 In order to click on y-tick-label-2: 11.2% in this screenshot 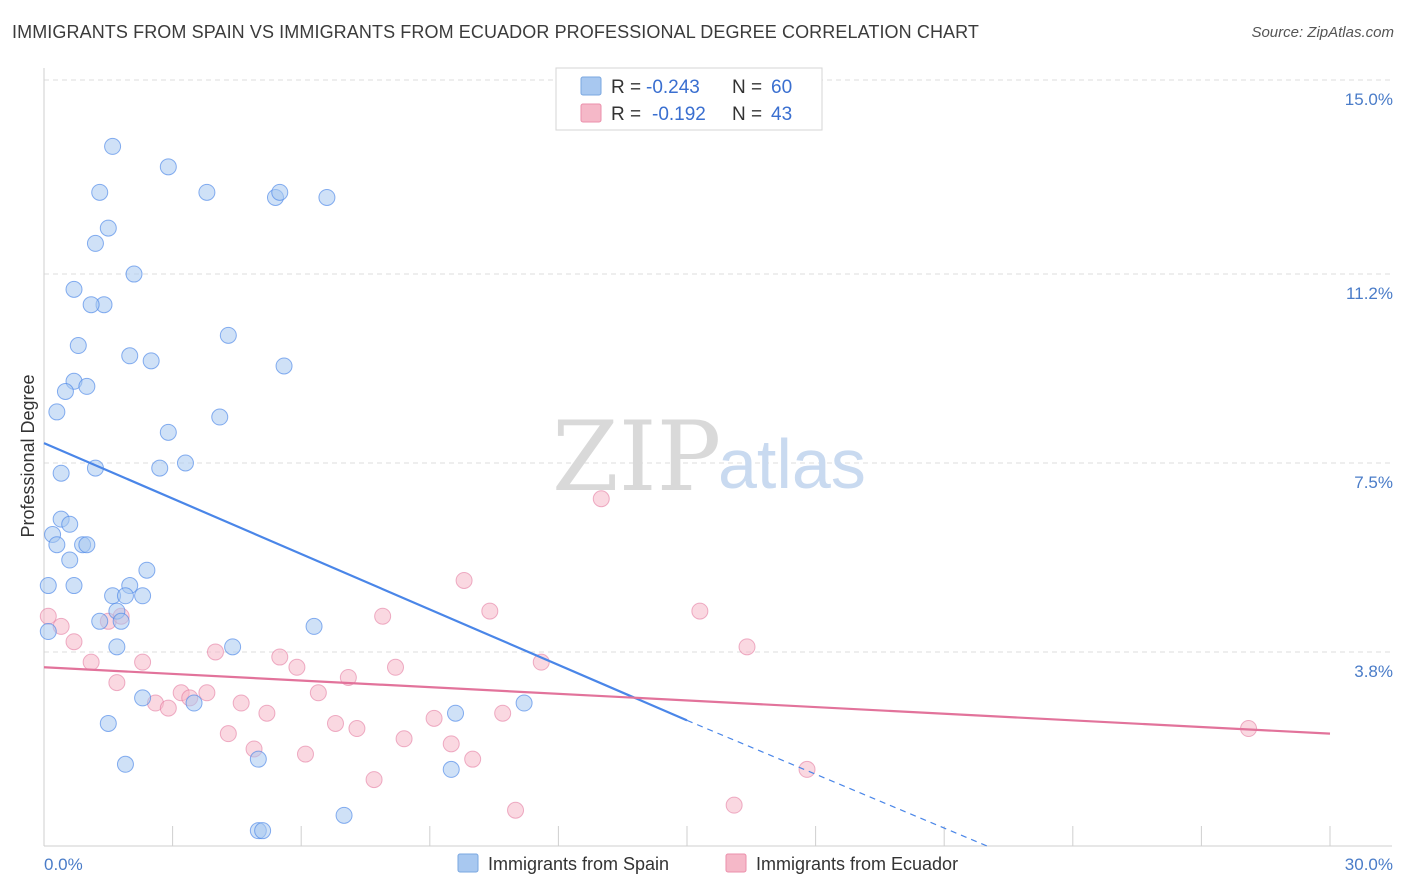, I will do `click(1369, 293)`.